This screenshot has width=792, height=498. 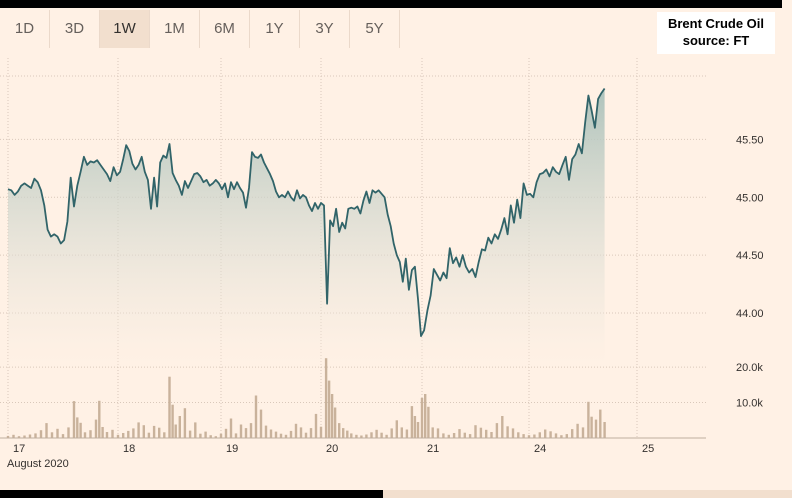 I want to click on y-tick-label-2: 44.50, so click(x=750, y=256).